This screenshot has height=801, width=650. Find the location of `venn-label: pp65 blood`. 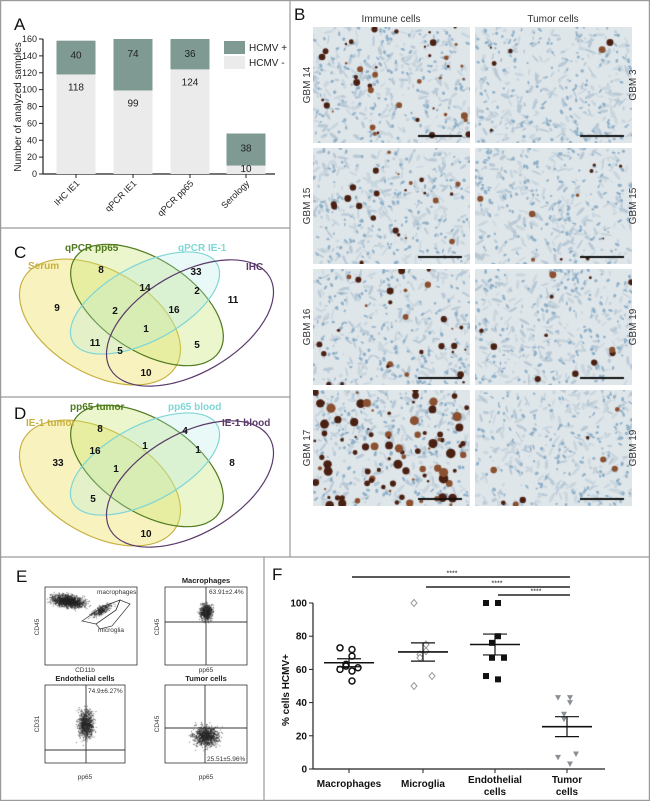

venn-label: pp65 blood is located at coordinates (194, 407).